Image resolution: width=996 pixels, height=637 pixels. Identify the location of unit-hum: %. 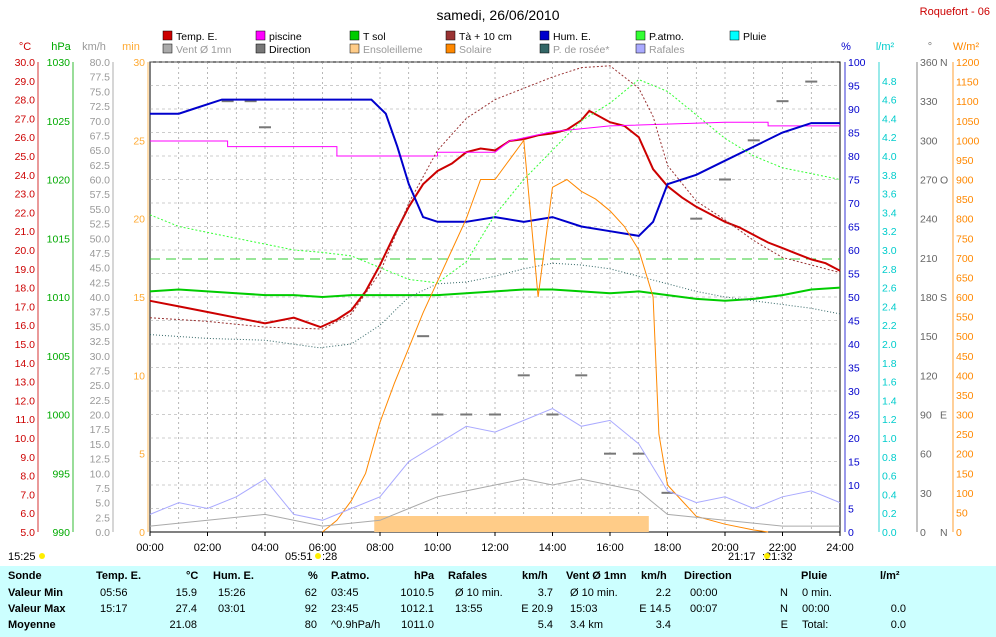
(846, 47).